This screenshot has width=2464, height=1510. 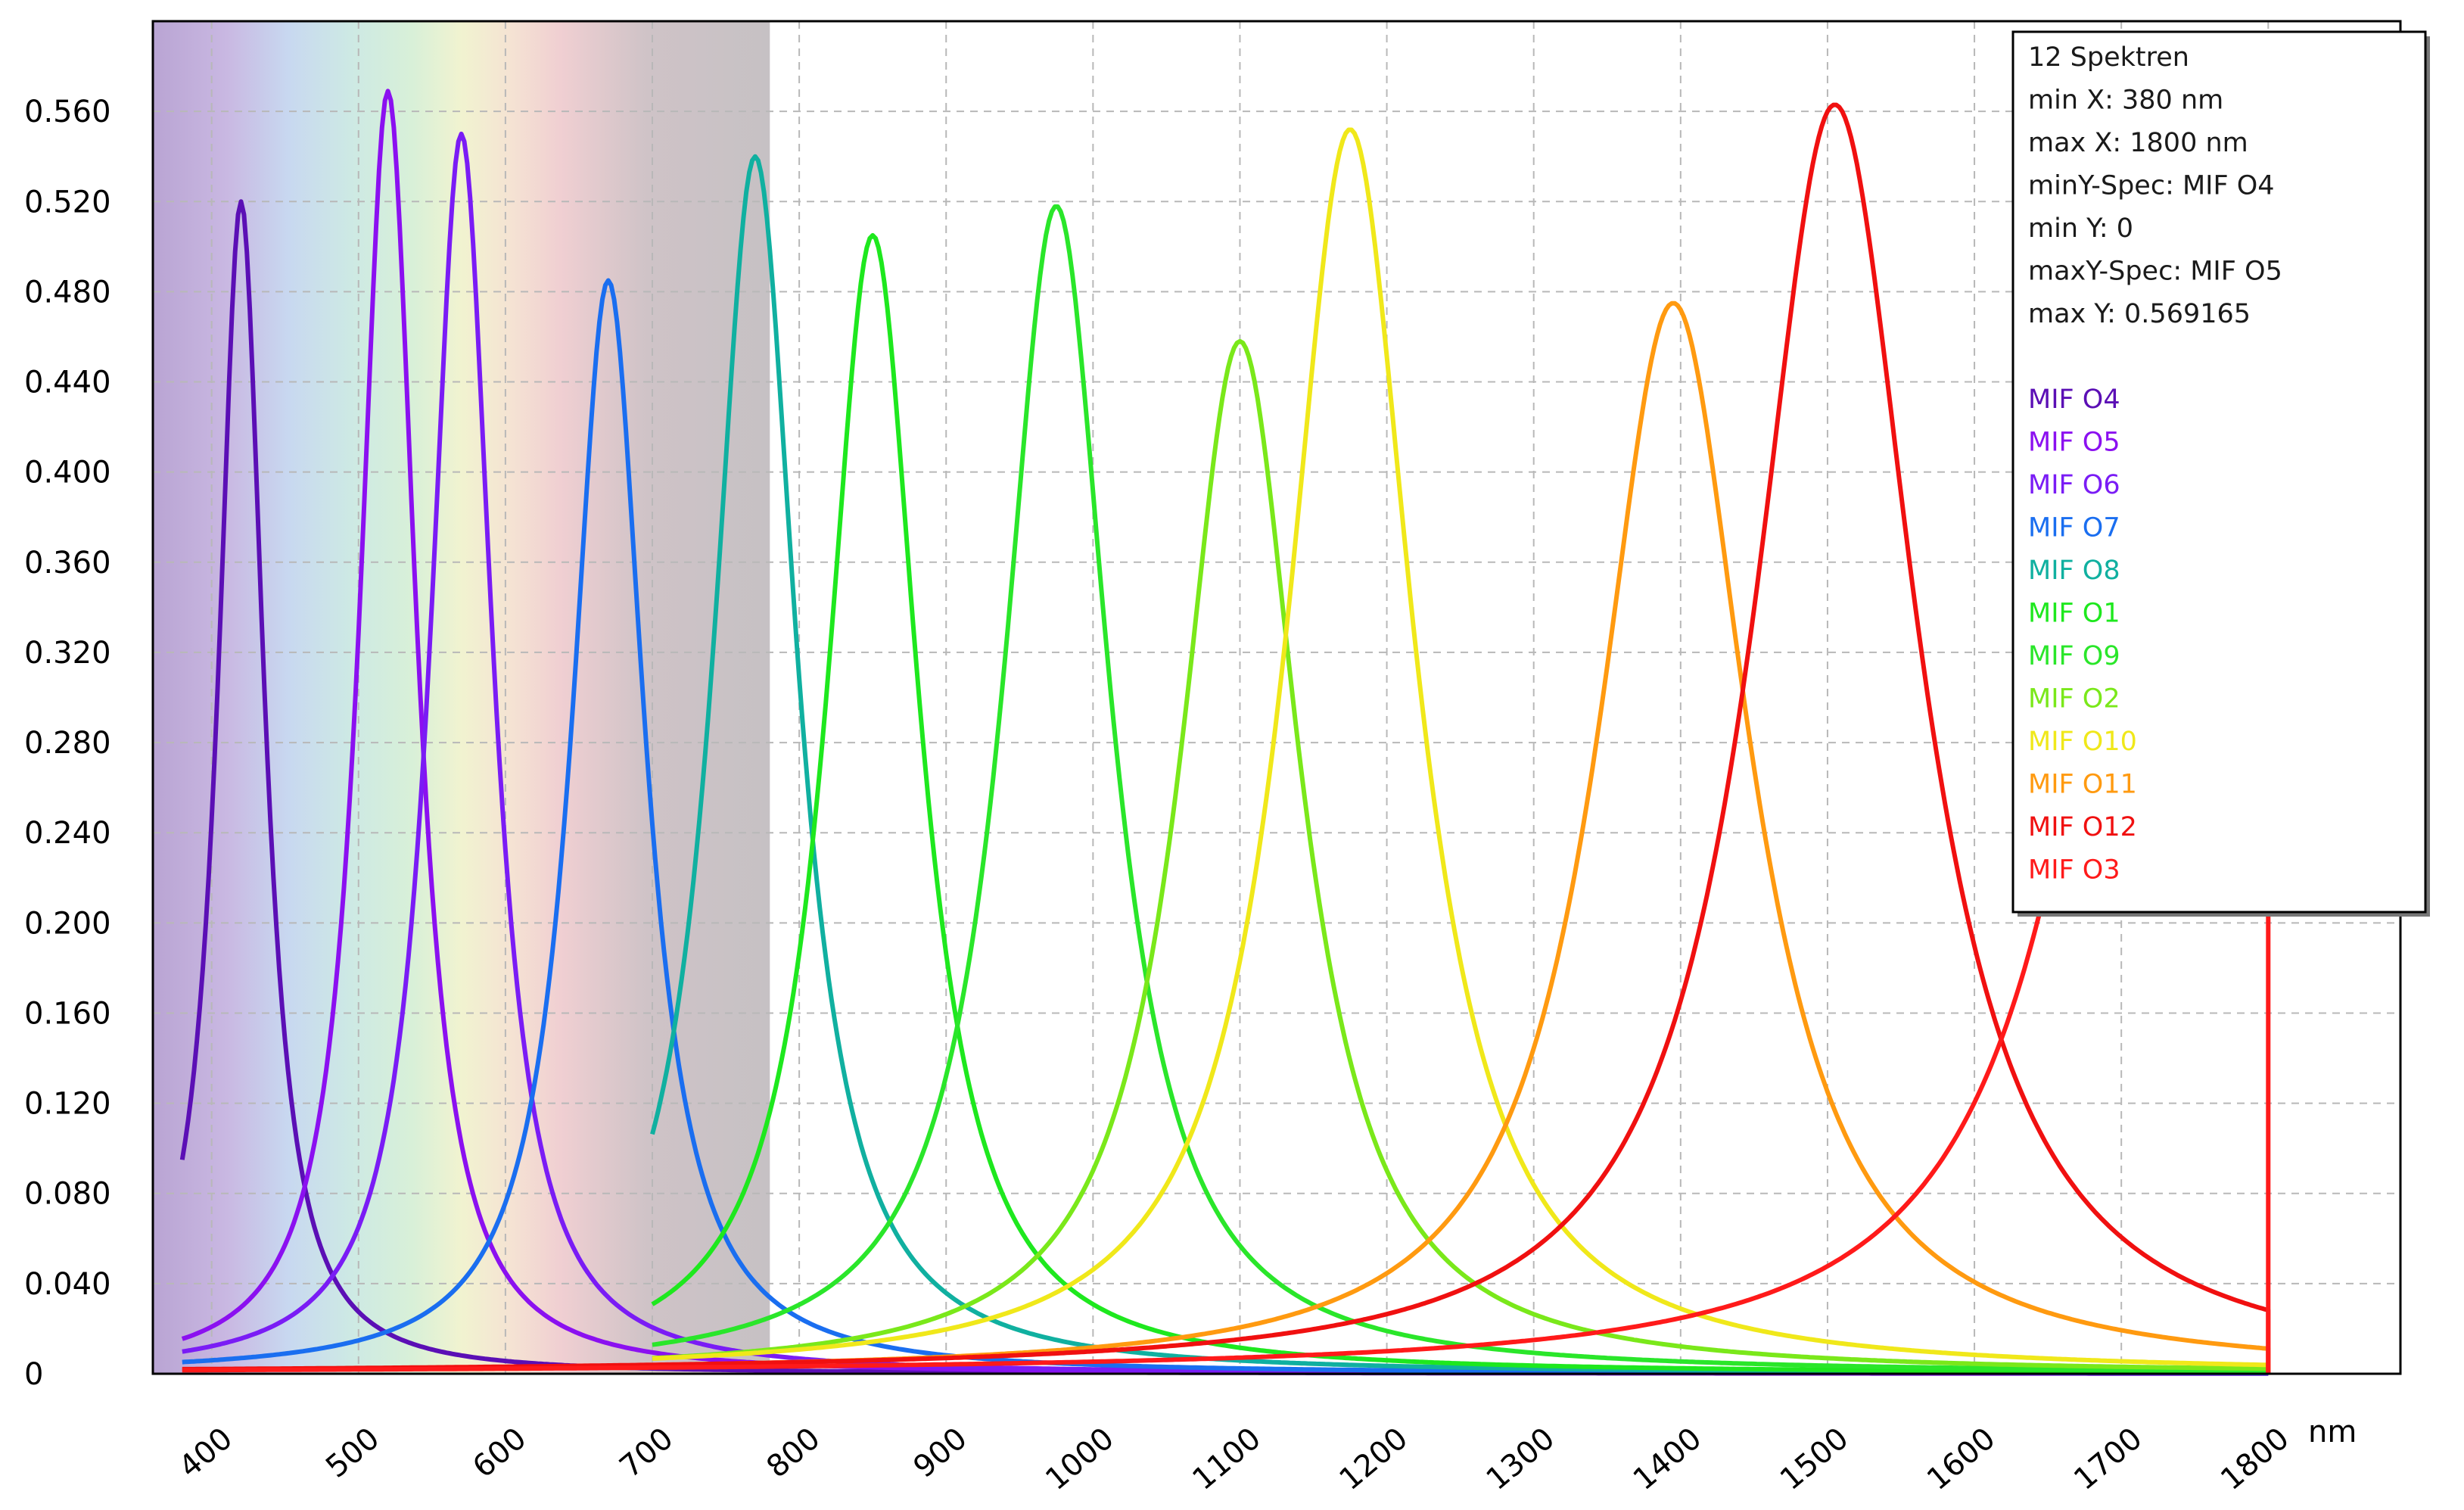 I want to click on y-tick-label: 0.080, so click(x=67, y=1194).